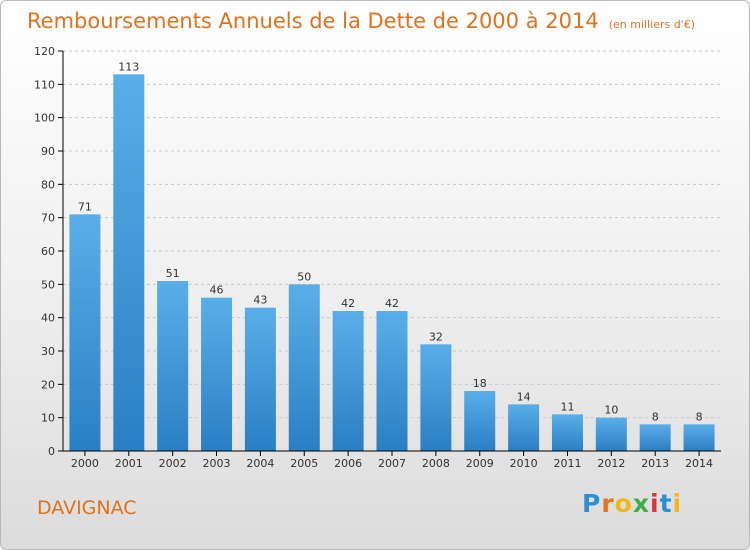 This screenshot has height=550, width=750. I want to click on x-tick-label: 2005, so click(304, 463).